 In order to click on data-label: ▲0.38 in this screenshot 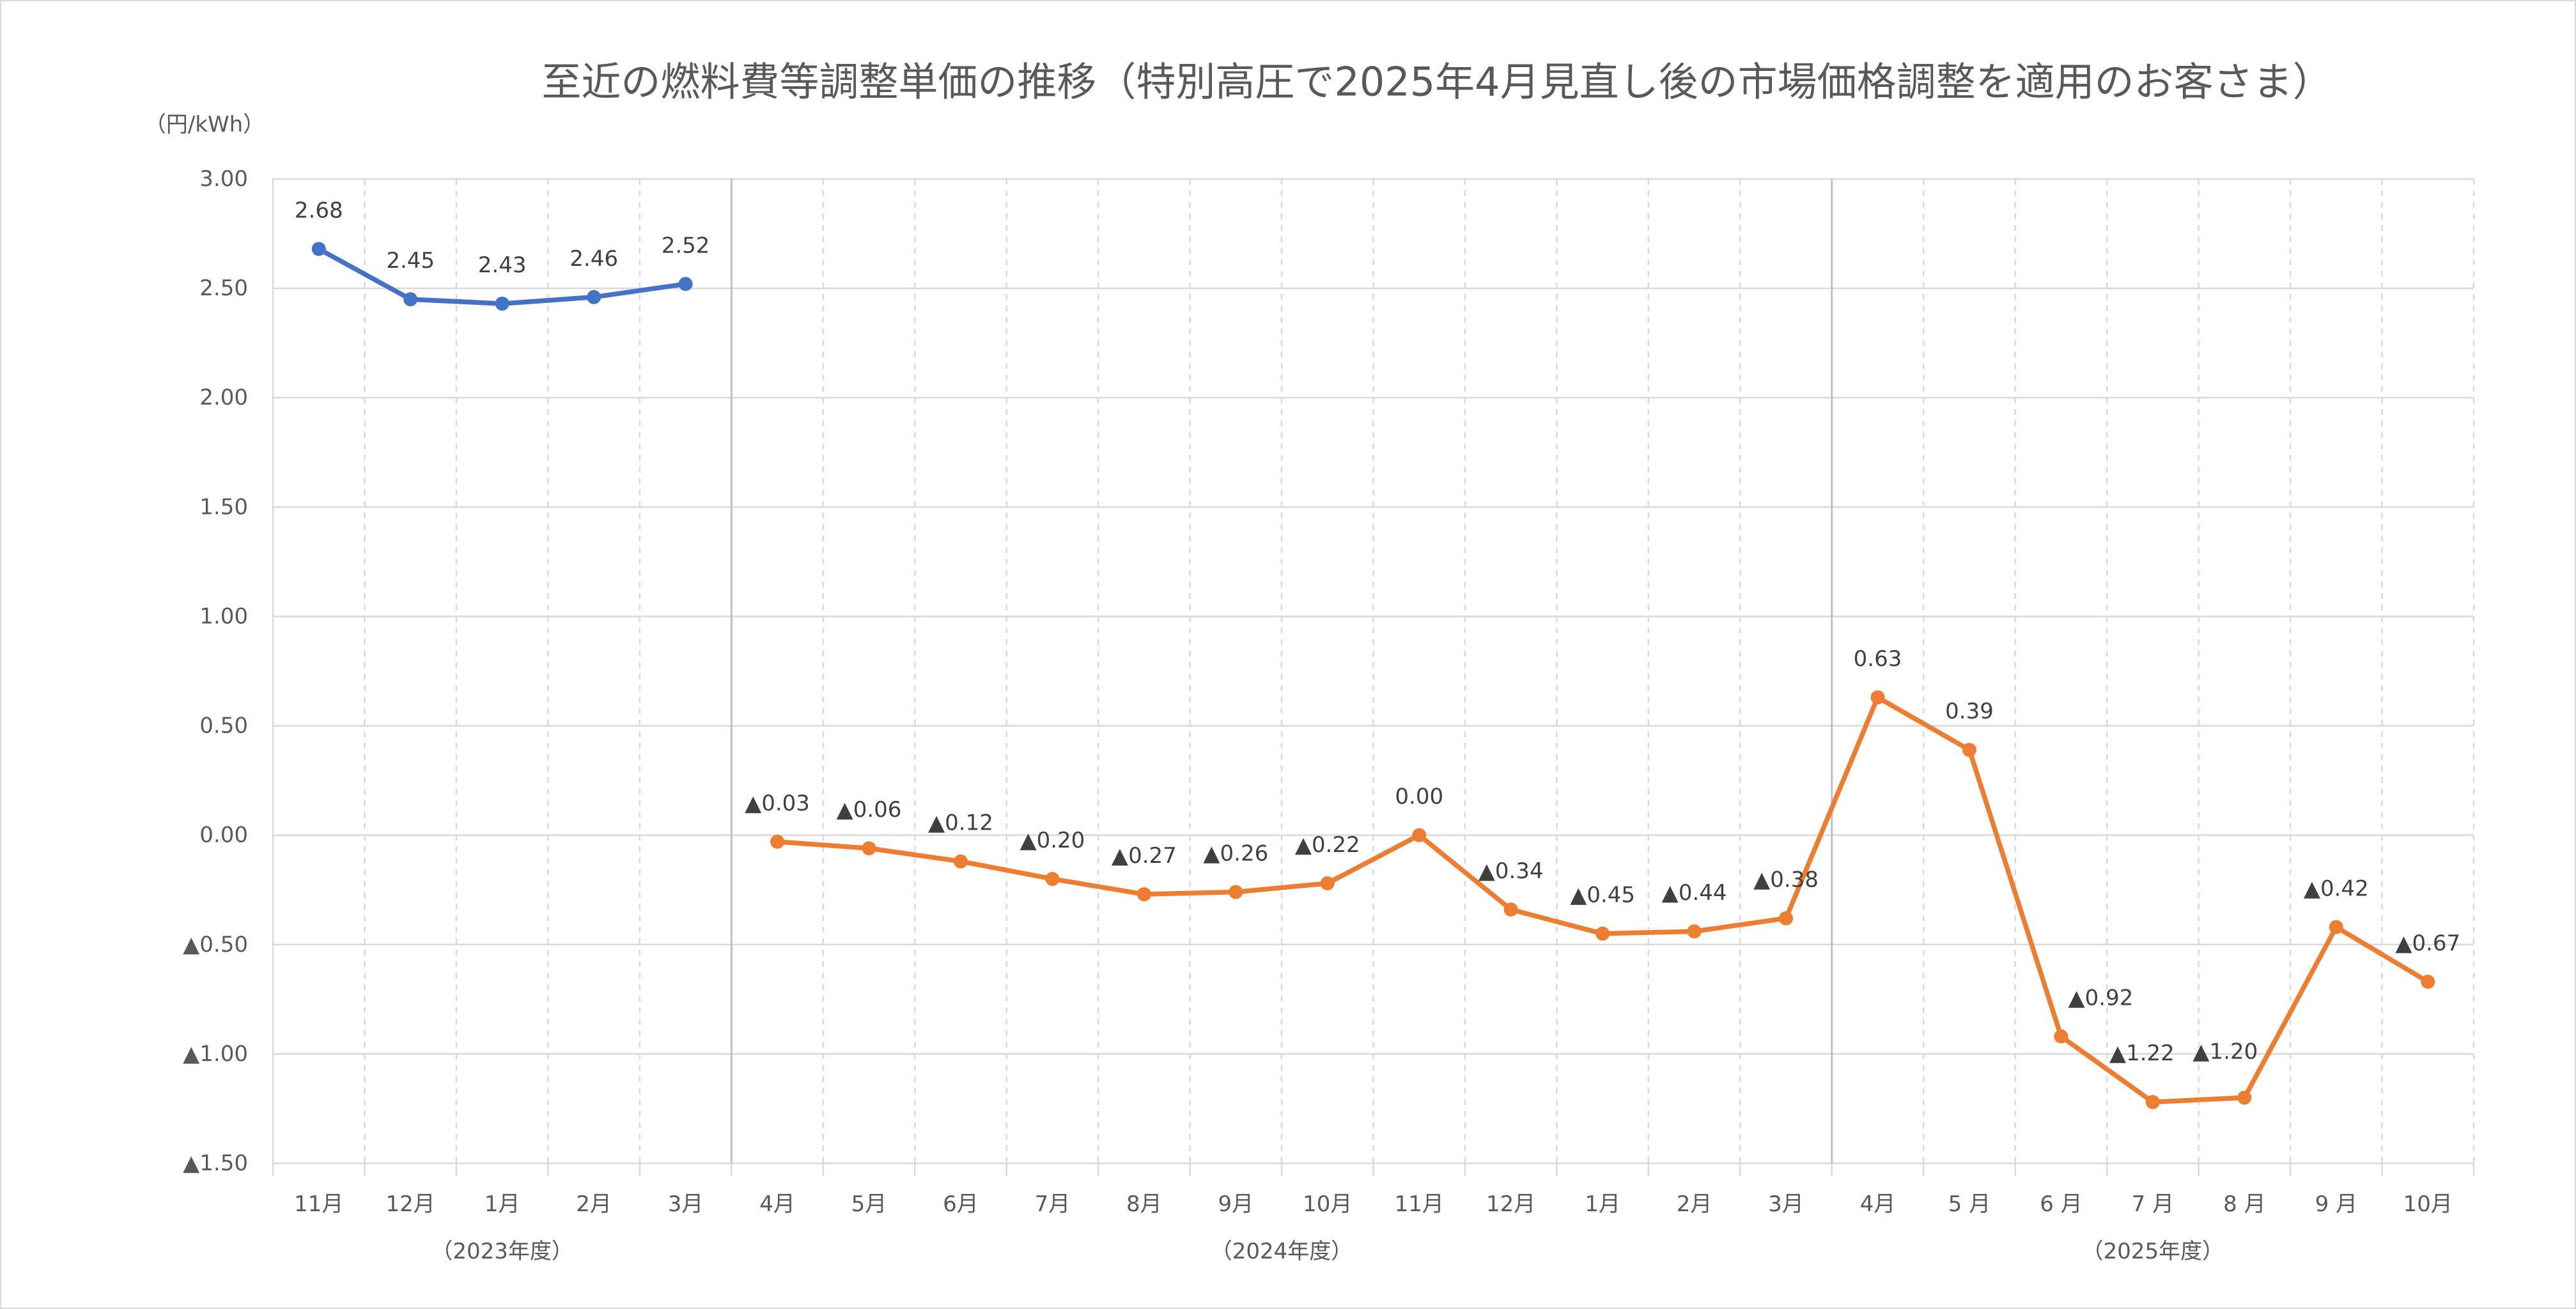, I will do `click(1786, 880)`.